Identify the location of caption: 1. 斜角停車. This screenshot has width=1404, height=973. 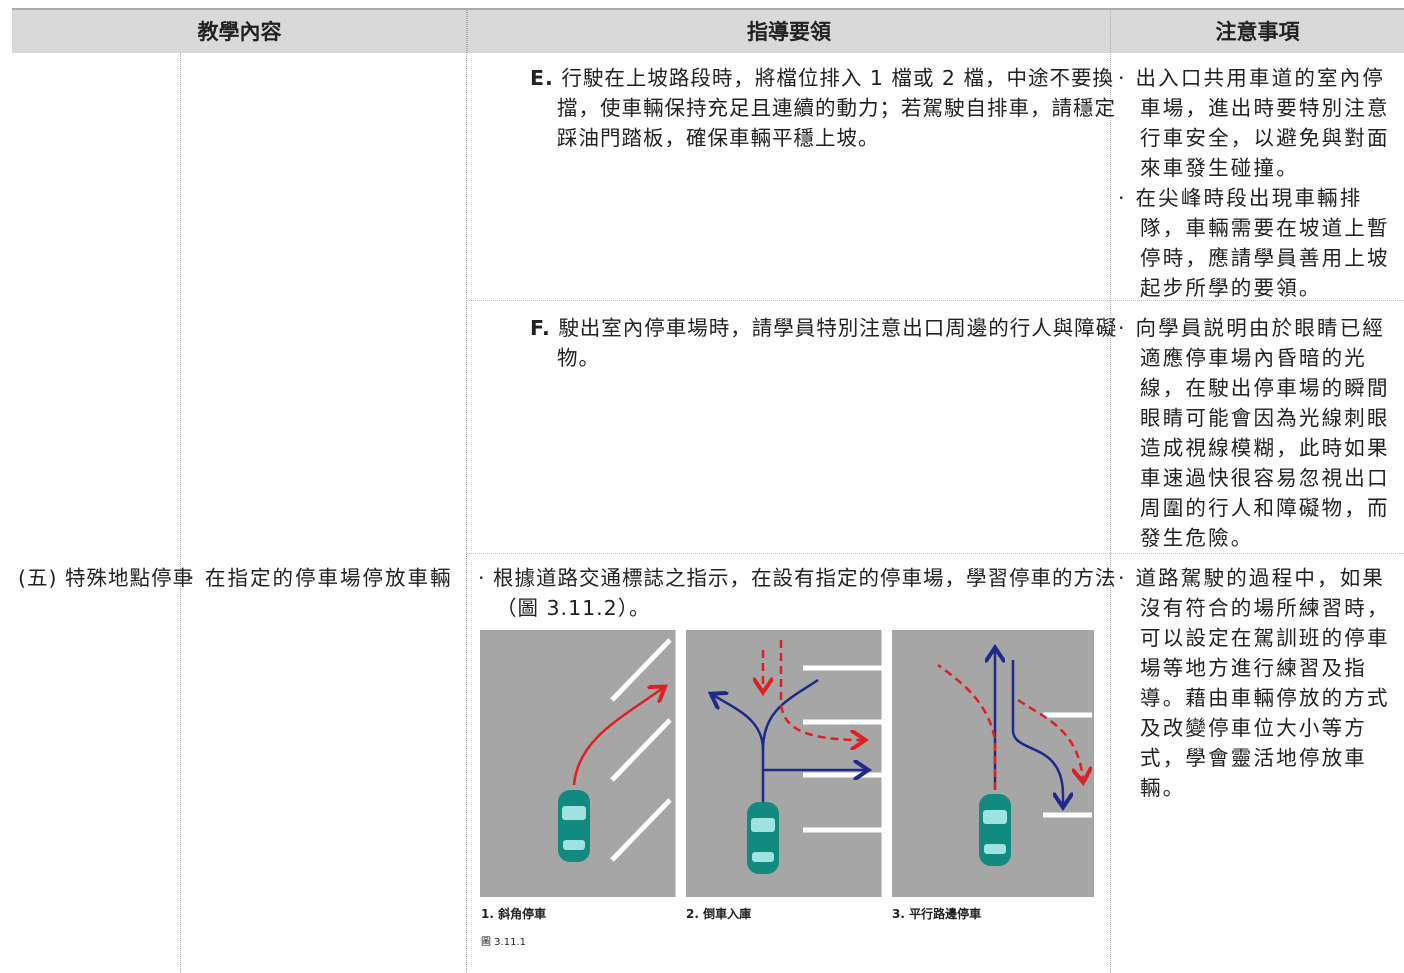
(514, 914).